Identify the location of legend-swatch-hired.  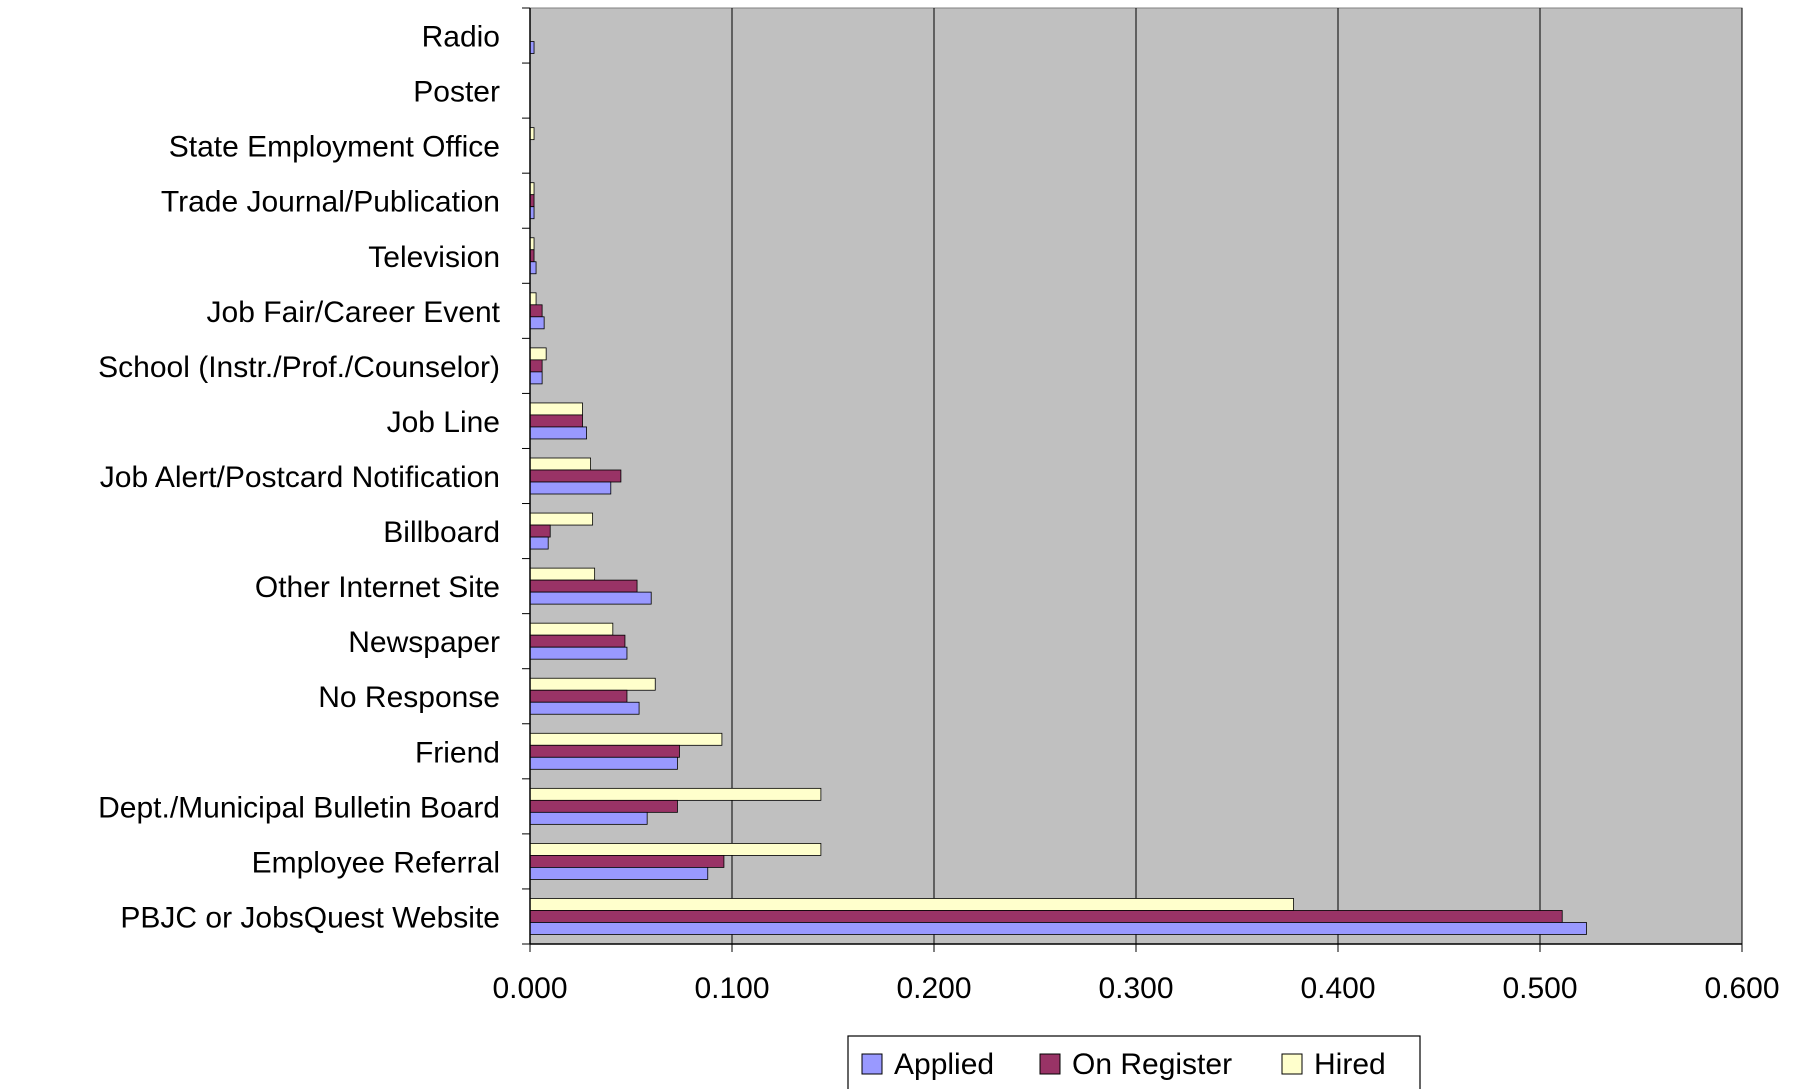
(1292, 1064).